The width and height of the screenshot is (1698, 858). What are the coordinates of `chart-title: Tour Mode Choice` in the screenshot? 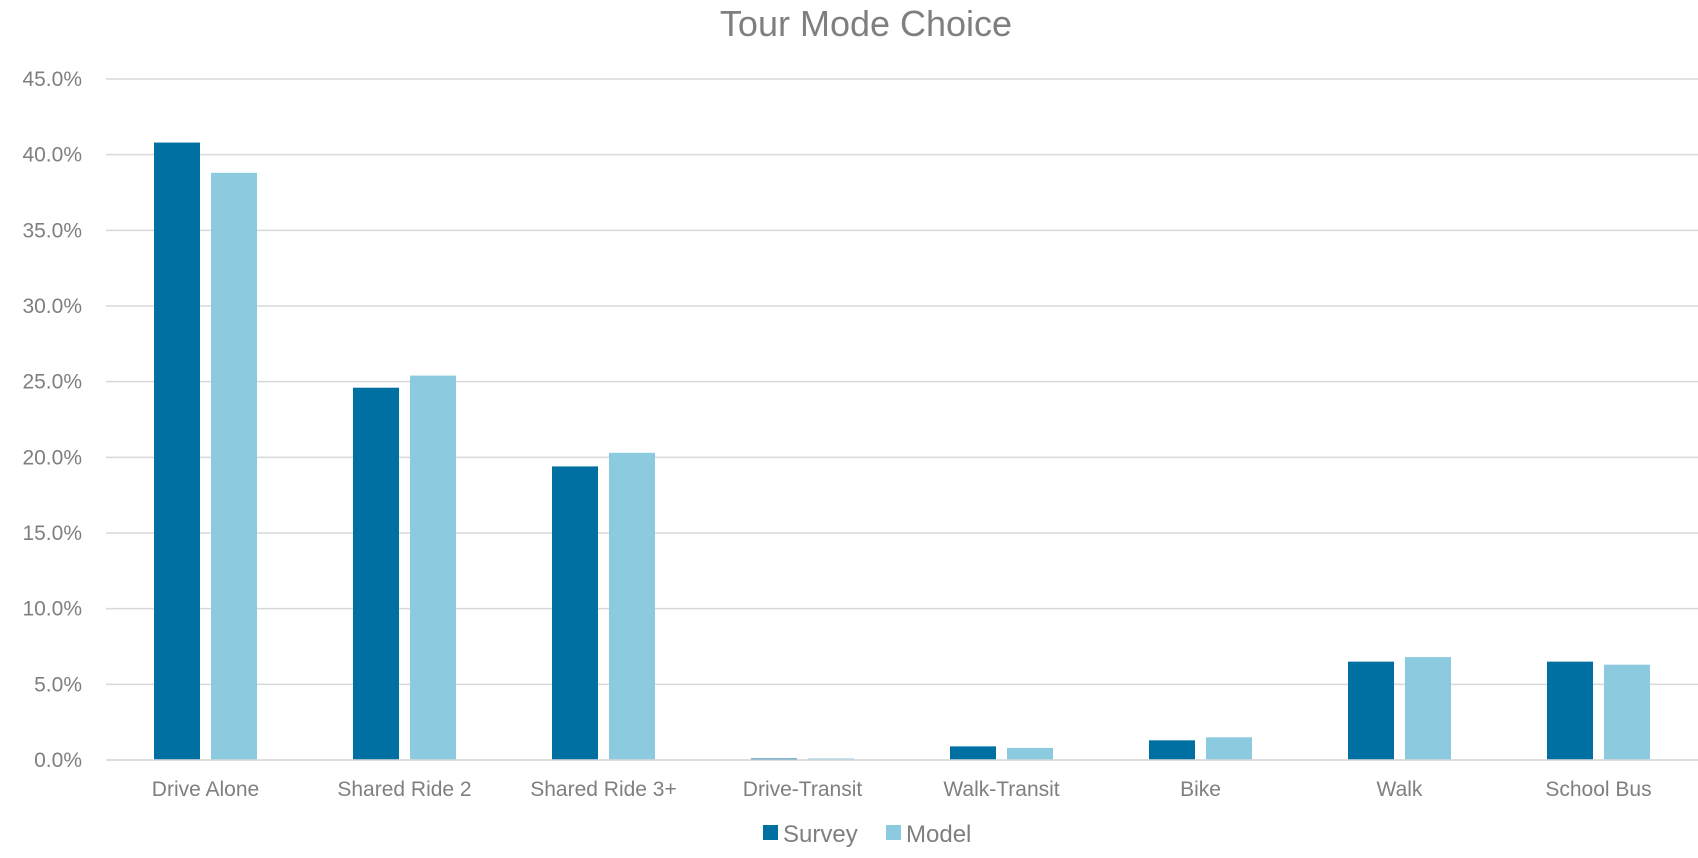 It's located at (866, 23).